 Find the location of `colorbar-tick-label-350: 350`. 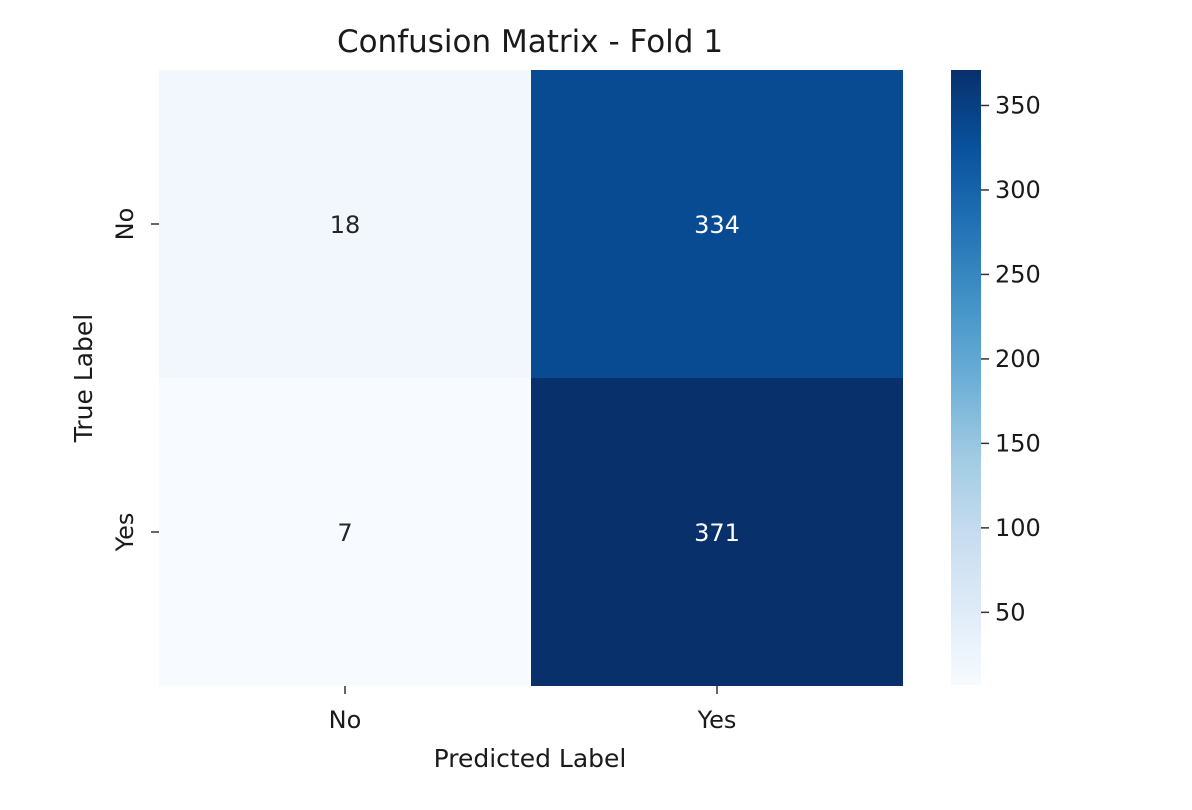

colorbar-tick-label-350: 350 is located at coordinates (1018, 105).